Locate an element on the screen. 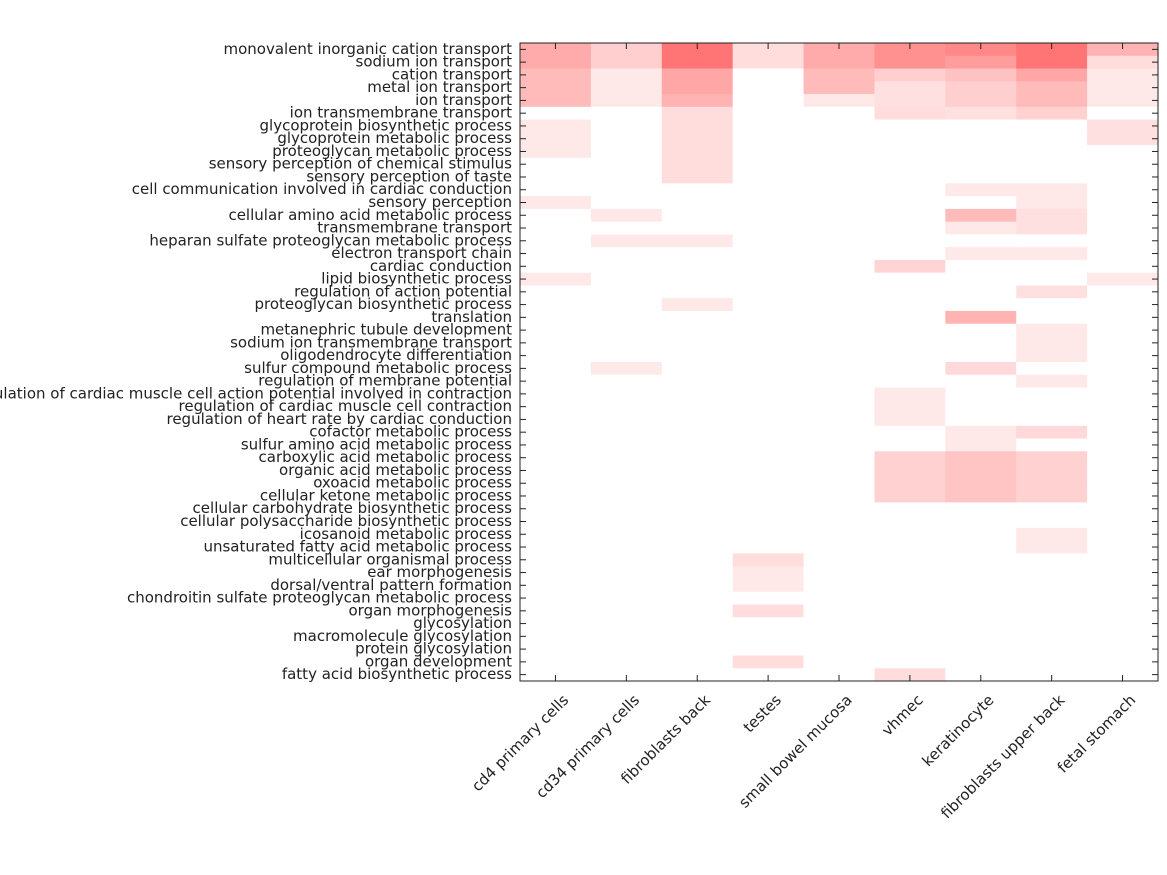 This screenshot has height=875, width=1167. row-label: sulfur amino acid metabolic process is located at coordinates (376, 444).